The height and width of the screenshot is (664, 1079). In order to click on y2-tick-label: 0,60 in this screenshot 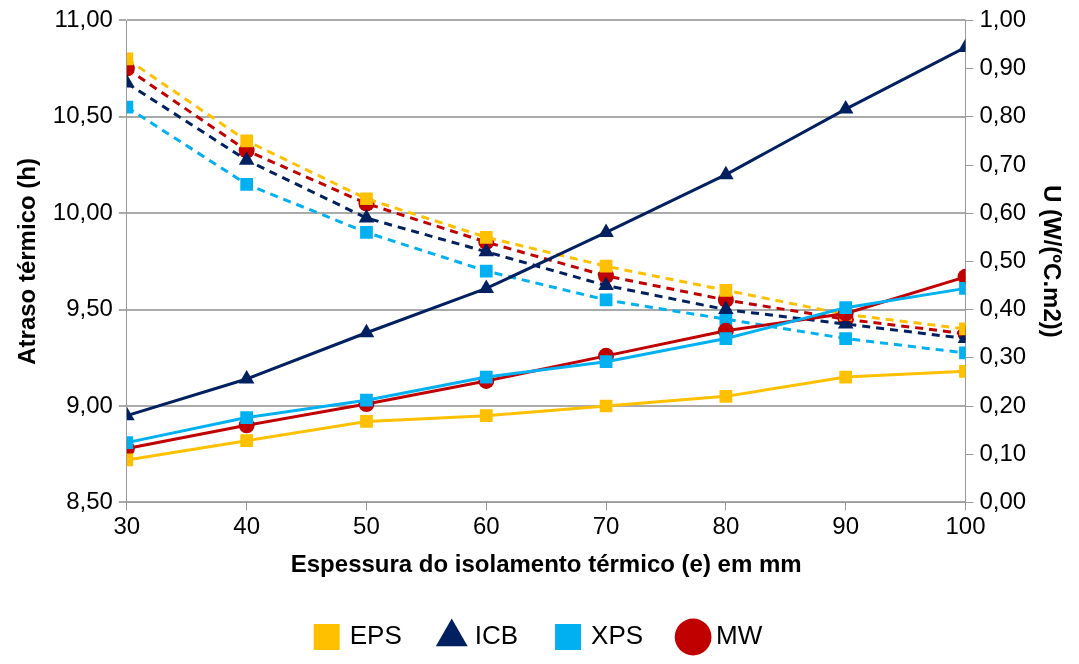, I will do `click(1003, 211)`.